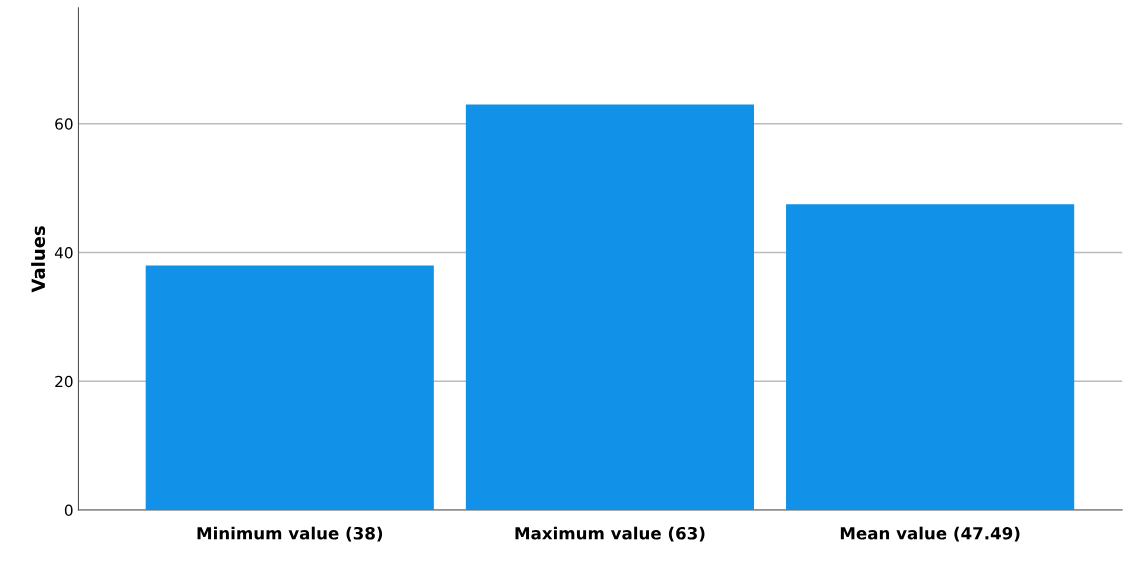  I want to click on x-tick-label: Mean value (47.49), so click(930, 534).